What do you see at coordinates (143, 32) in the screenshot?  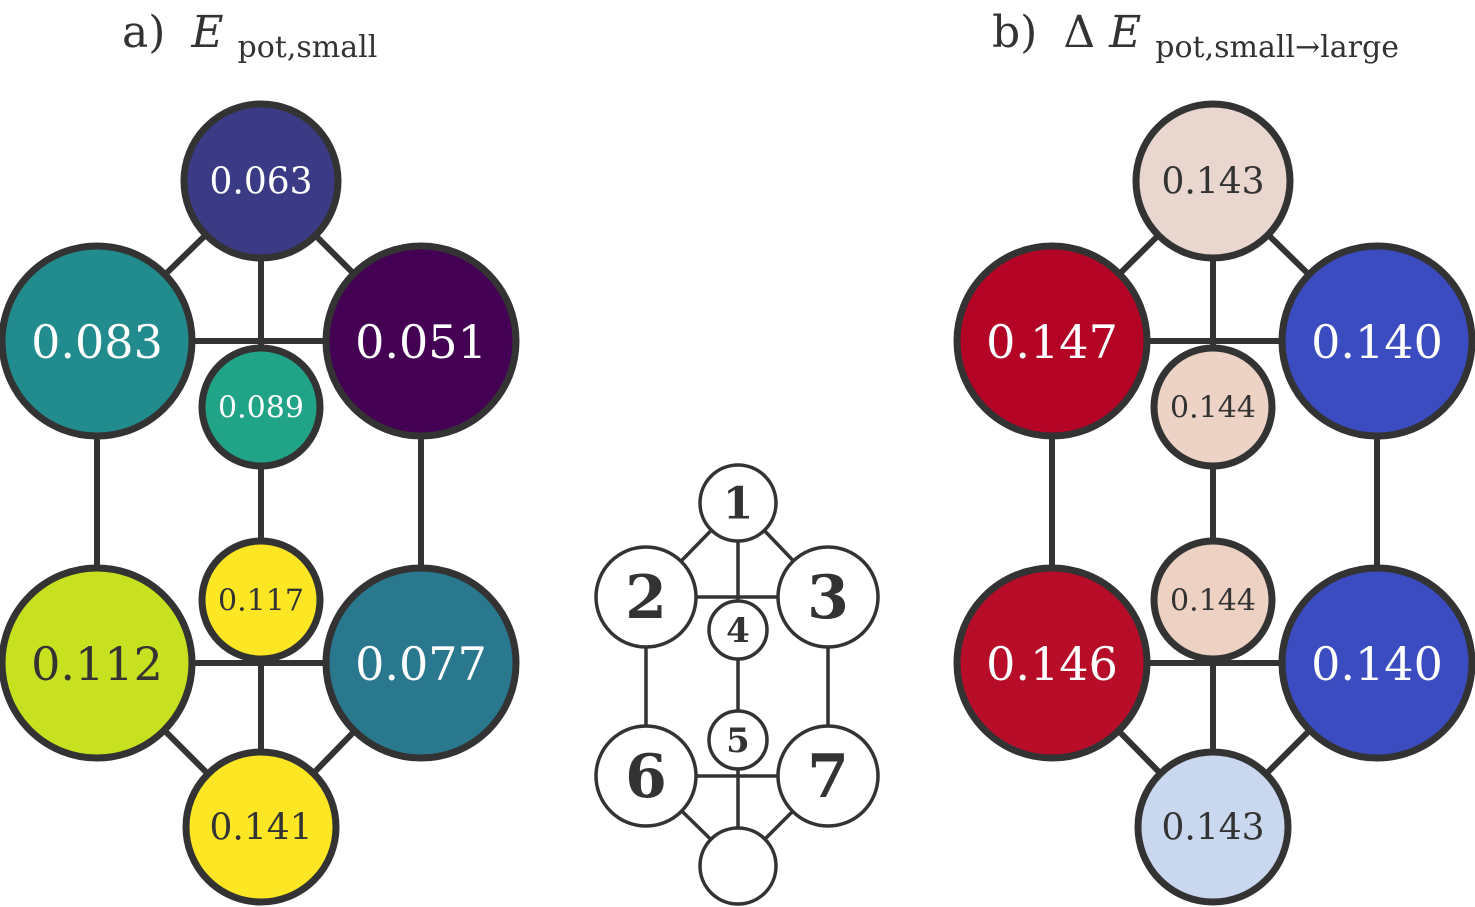 I see `panel-a-prefix: a)` at bounding box center [143, 32].